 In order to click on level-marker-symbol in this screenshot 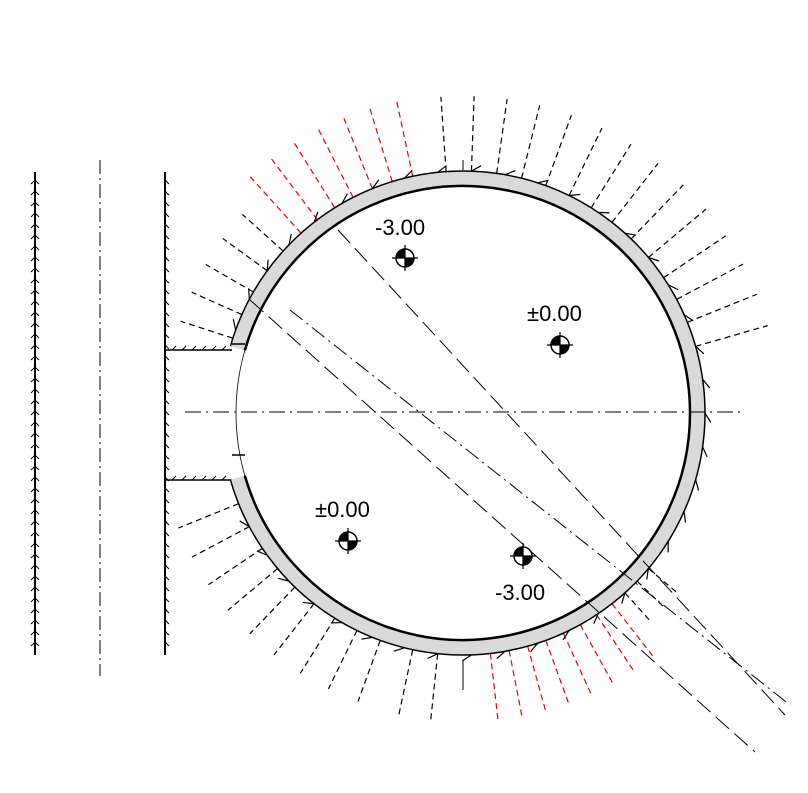, I will do `click(523, 556)`.